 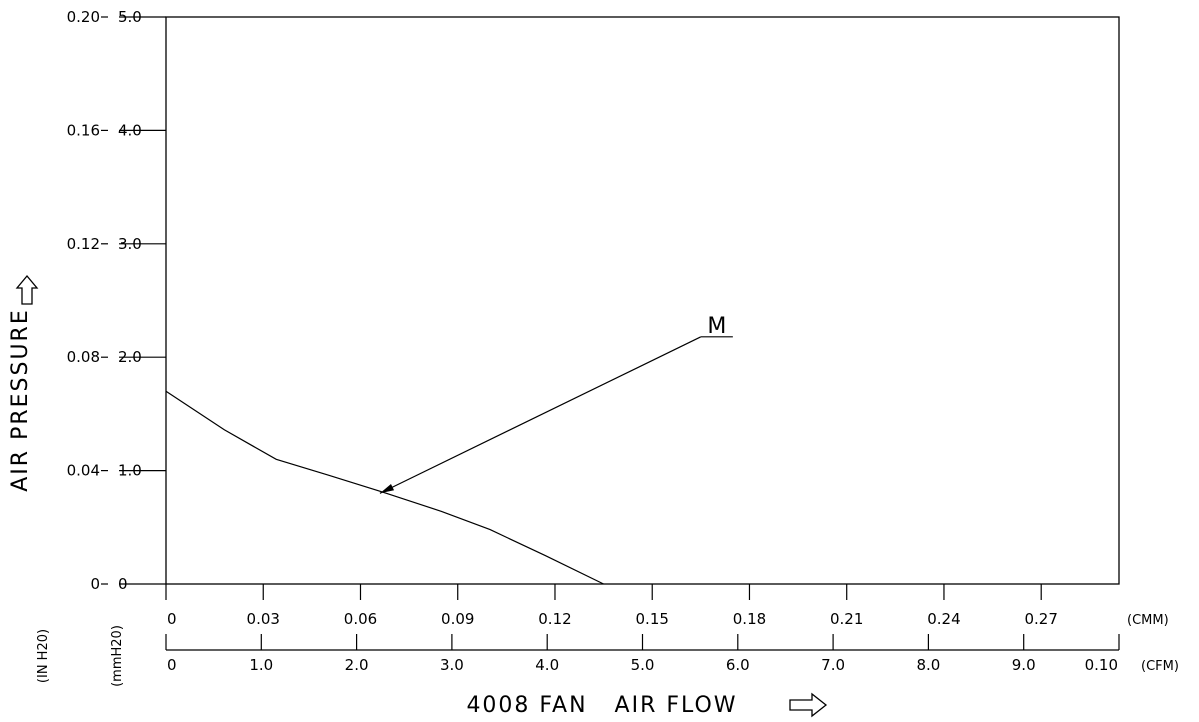 What do you see at coordinates (943, 619) in the screenshot?
I see `x-cmm-tick-label: 0.24` at bounding box center [943, 619].